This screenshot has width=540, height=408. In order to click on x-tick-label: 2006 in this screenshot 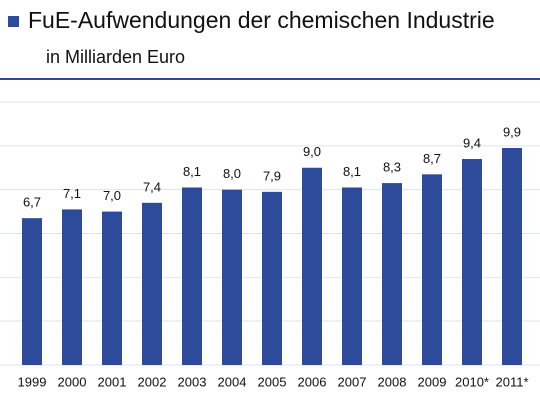, I will do `click(312, 381)`.